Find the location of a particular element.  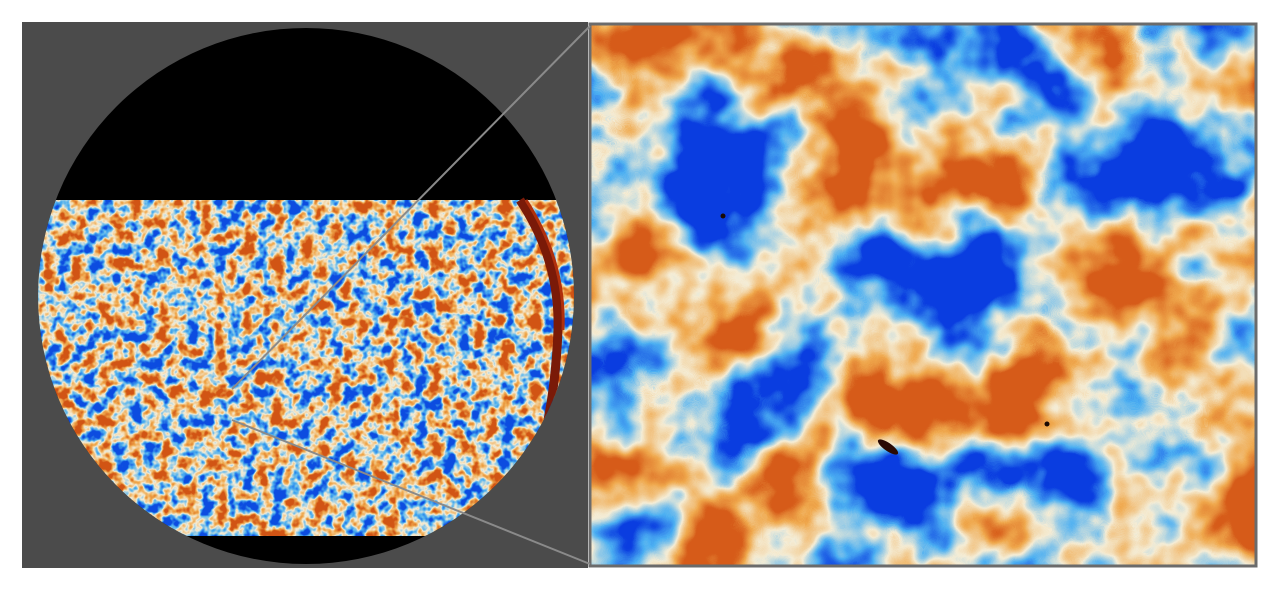

galactic-band-edge is located at coordinates (544, 265).